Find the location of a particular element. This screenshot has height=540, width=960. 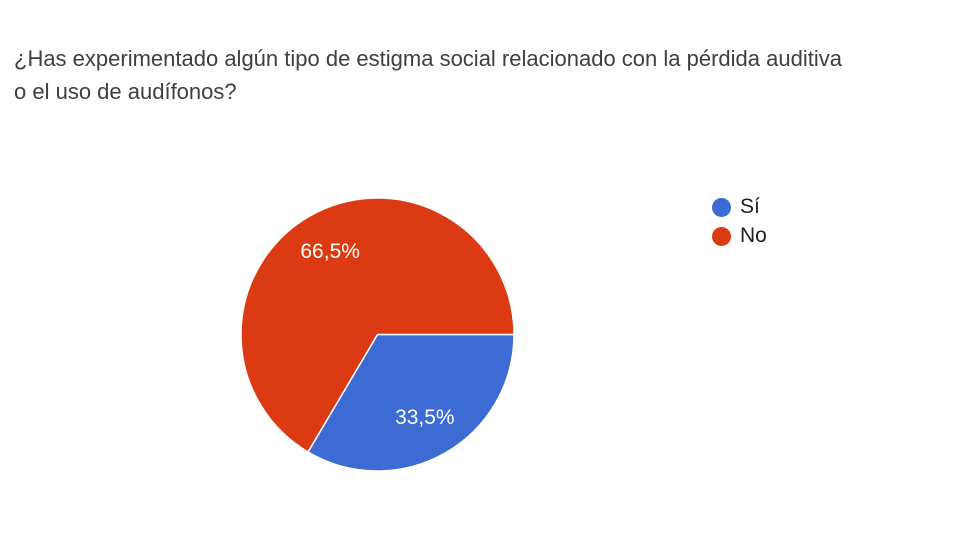

legend-item-si: Sí is located at coordinates (739, 206).